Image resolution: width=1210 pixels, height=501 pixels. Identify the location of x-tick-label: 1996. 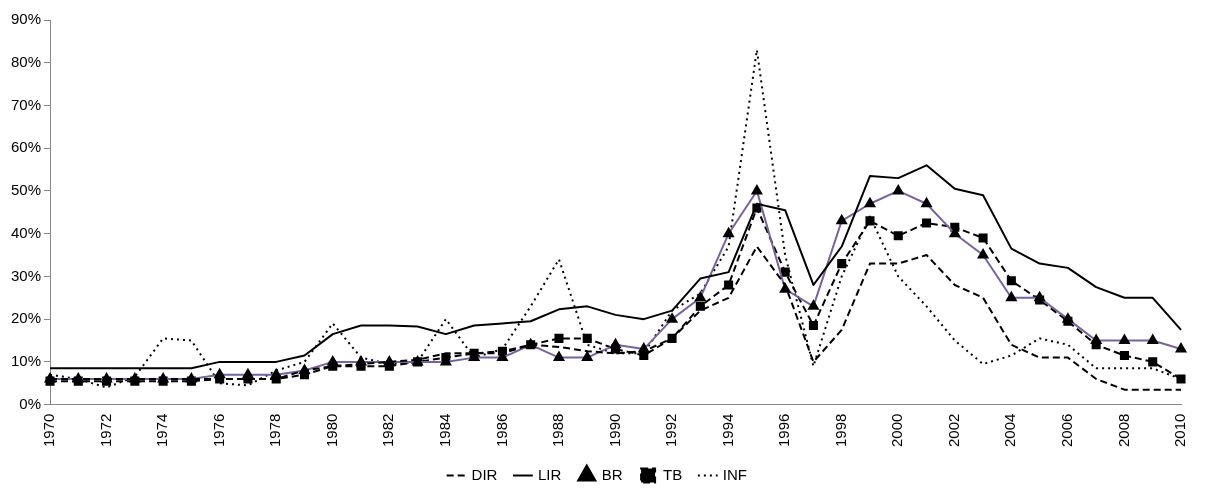
(784, 430).